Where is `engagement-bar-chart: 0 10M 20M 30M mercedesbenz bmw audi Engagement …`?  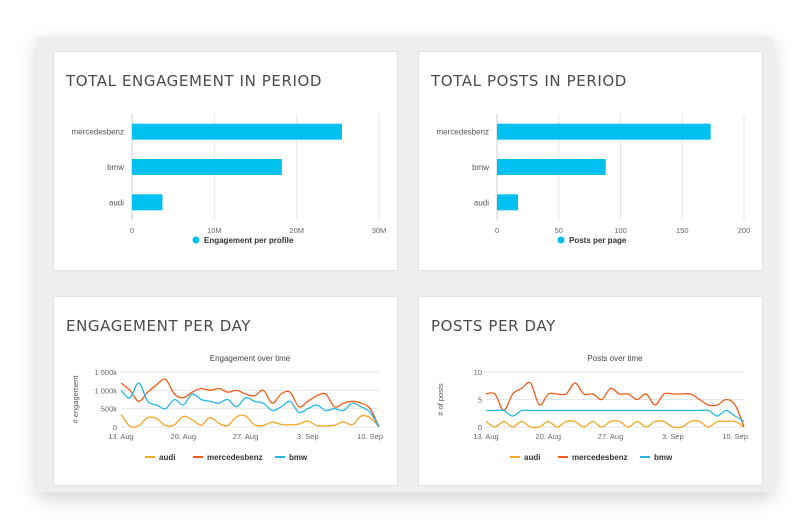
engagement-bar-chart: 0 10M 20M 30M mercedesbenz bmw audi Engagement … is located at coordinates (229, 179).